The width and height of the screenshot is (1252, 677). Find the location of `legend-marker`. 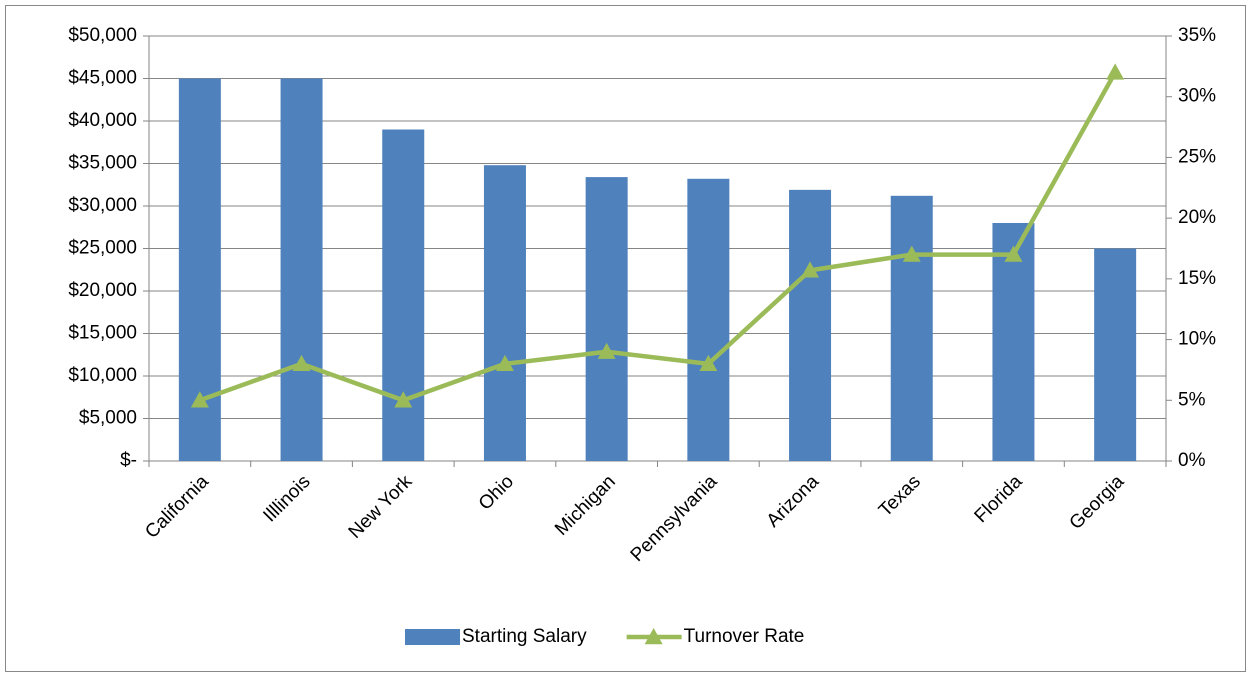

legend-marker is located at coordinates (653, 636).